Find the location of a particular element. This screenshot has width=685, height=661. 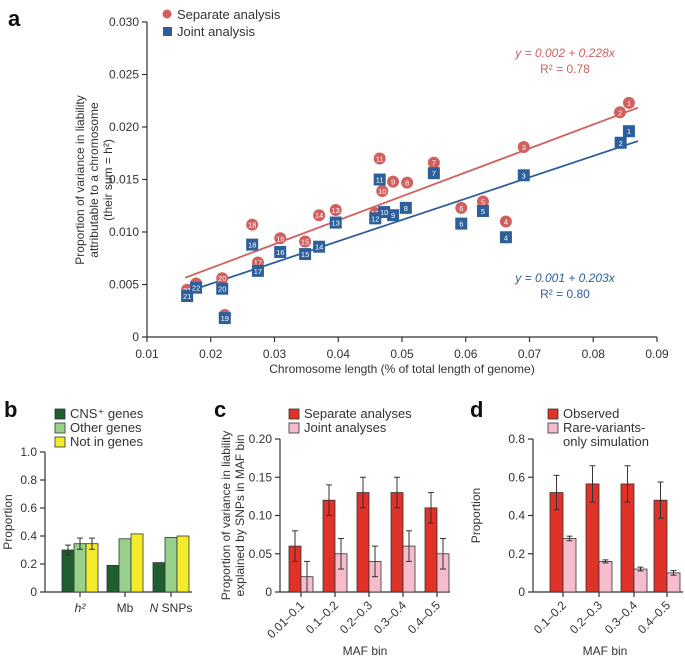

legend-label: Other genes is located at coordinates (106, 427).